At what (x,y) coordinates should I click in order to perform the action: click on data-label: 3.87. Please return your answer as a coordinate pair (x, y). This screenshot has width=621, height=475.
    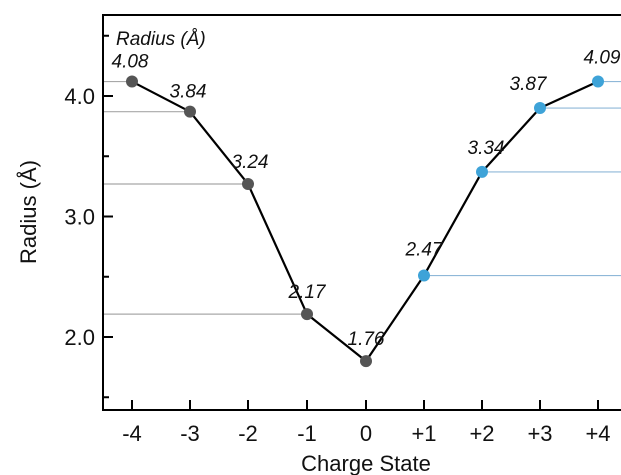
    Looking at the image, I should click on (529, 84).